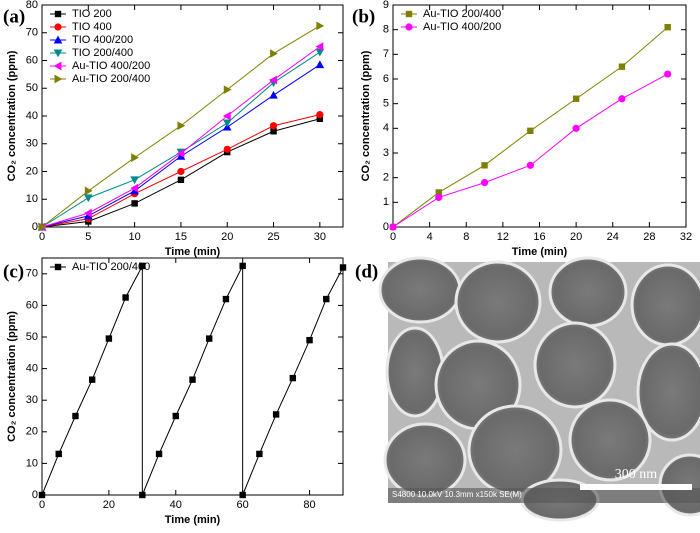 The height and width of the screenshot is (533, 700). I want to click on x-tick-label: 16, so click(539, 237).